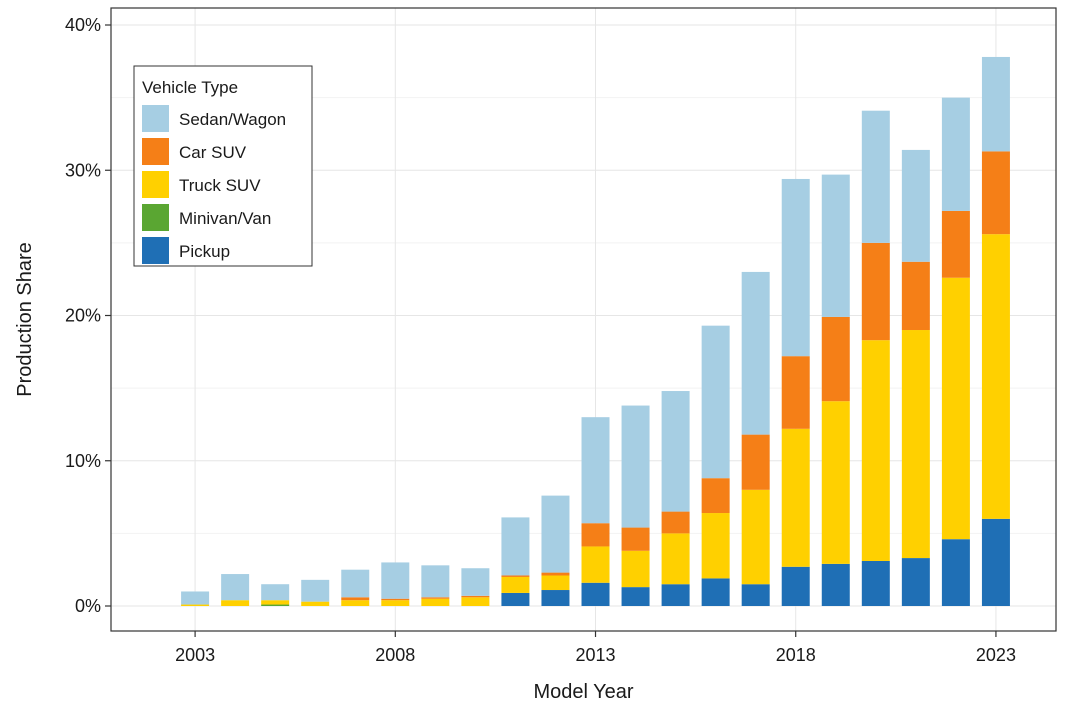 Image resolution: width=1068 pixels, height=711 pixels. What do you see at coordinates (875, 176) in the screenshot?
I see `bar-sedan-wagon-2020` at bounding box center [875, 176].